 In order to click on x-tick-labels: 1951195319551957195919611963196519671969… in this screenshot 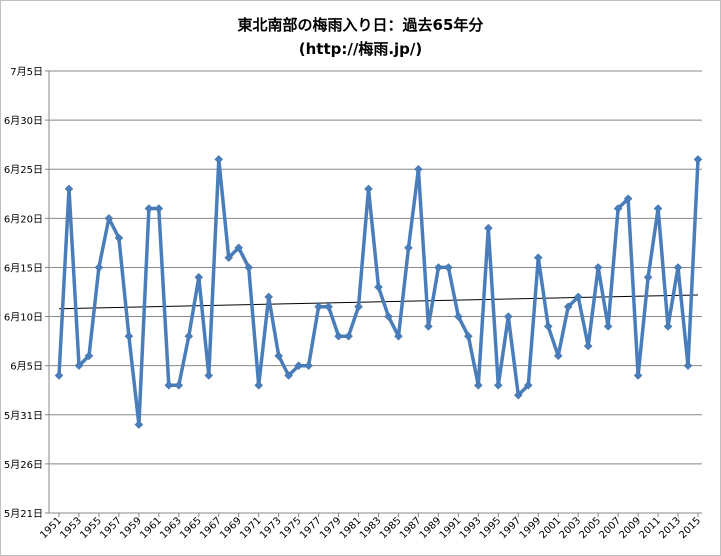, I will do `click(370, 527)`.